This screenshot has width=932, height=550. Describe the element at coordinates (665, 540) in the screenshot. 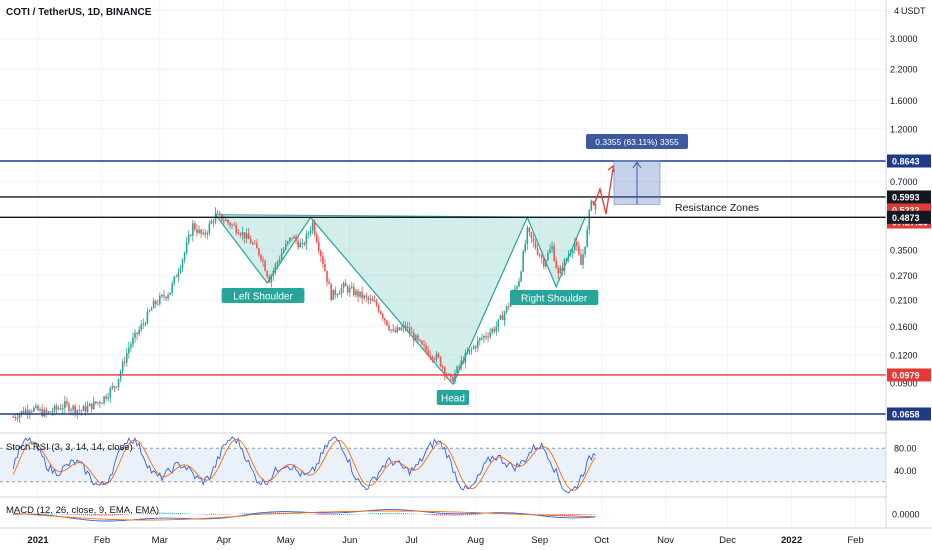

I see `time-tick-label: Nov` at that location.